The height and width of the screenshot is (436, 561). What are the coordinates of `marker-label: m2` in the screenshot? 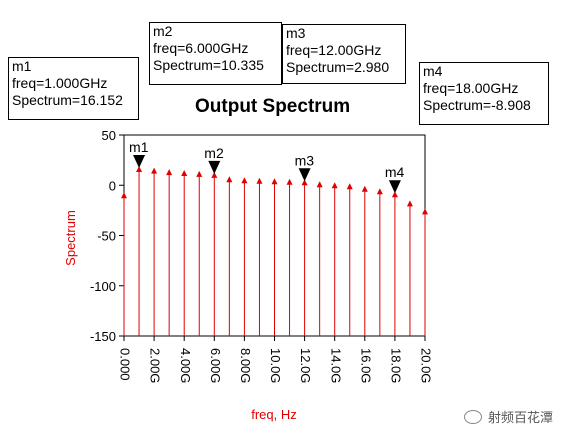 It's located at (214, 153).